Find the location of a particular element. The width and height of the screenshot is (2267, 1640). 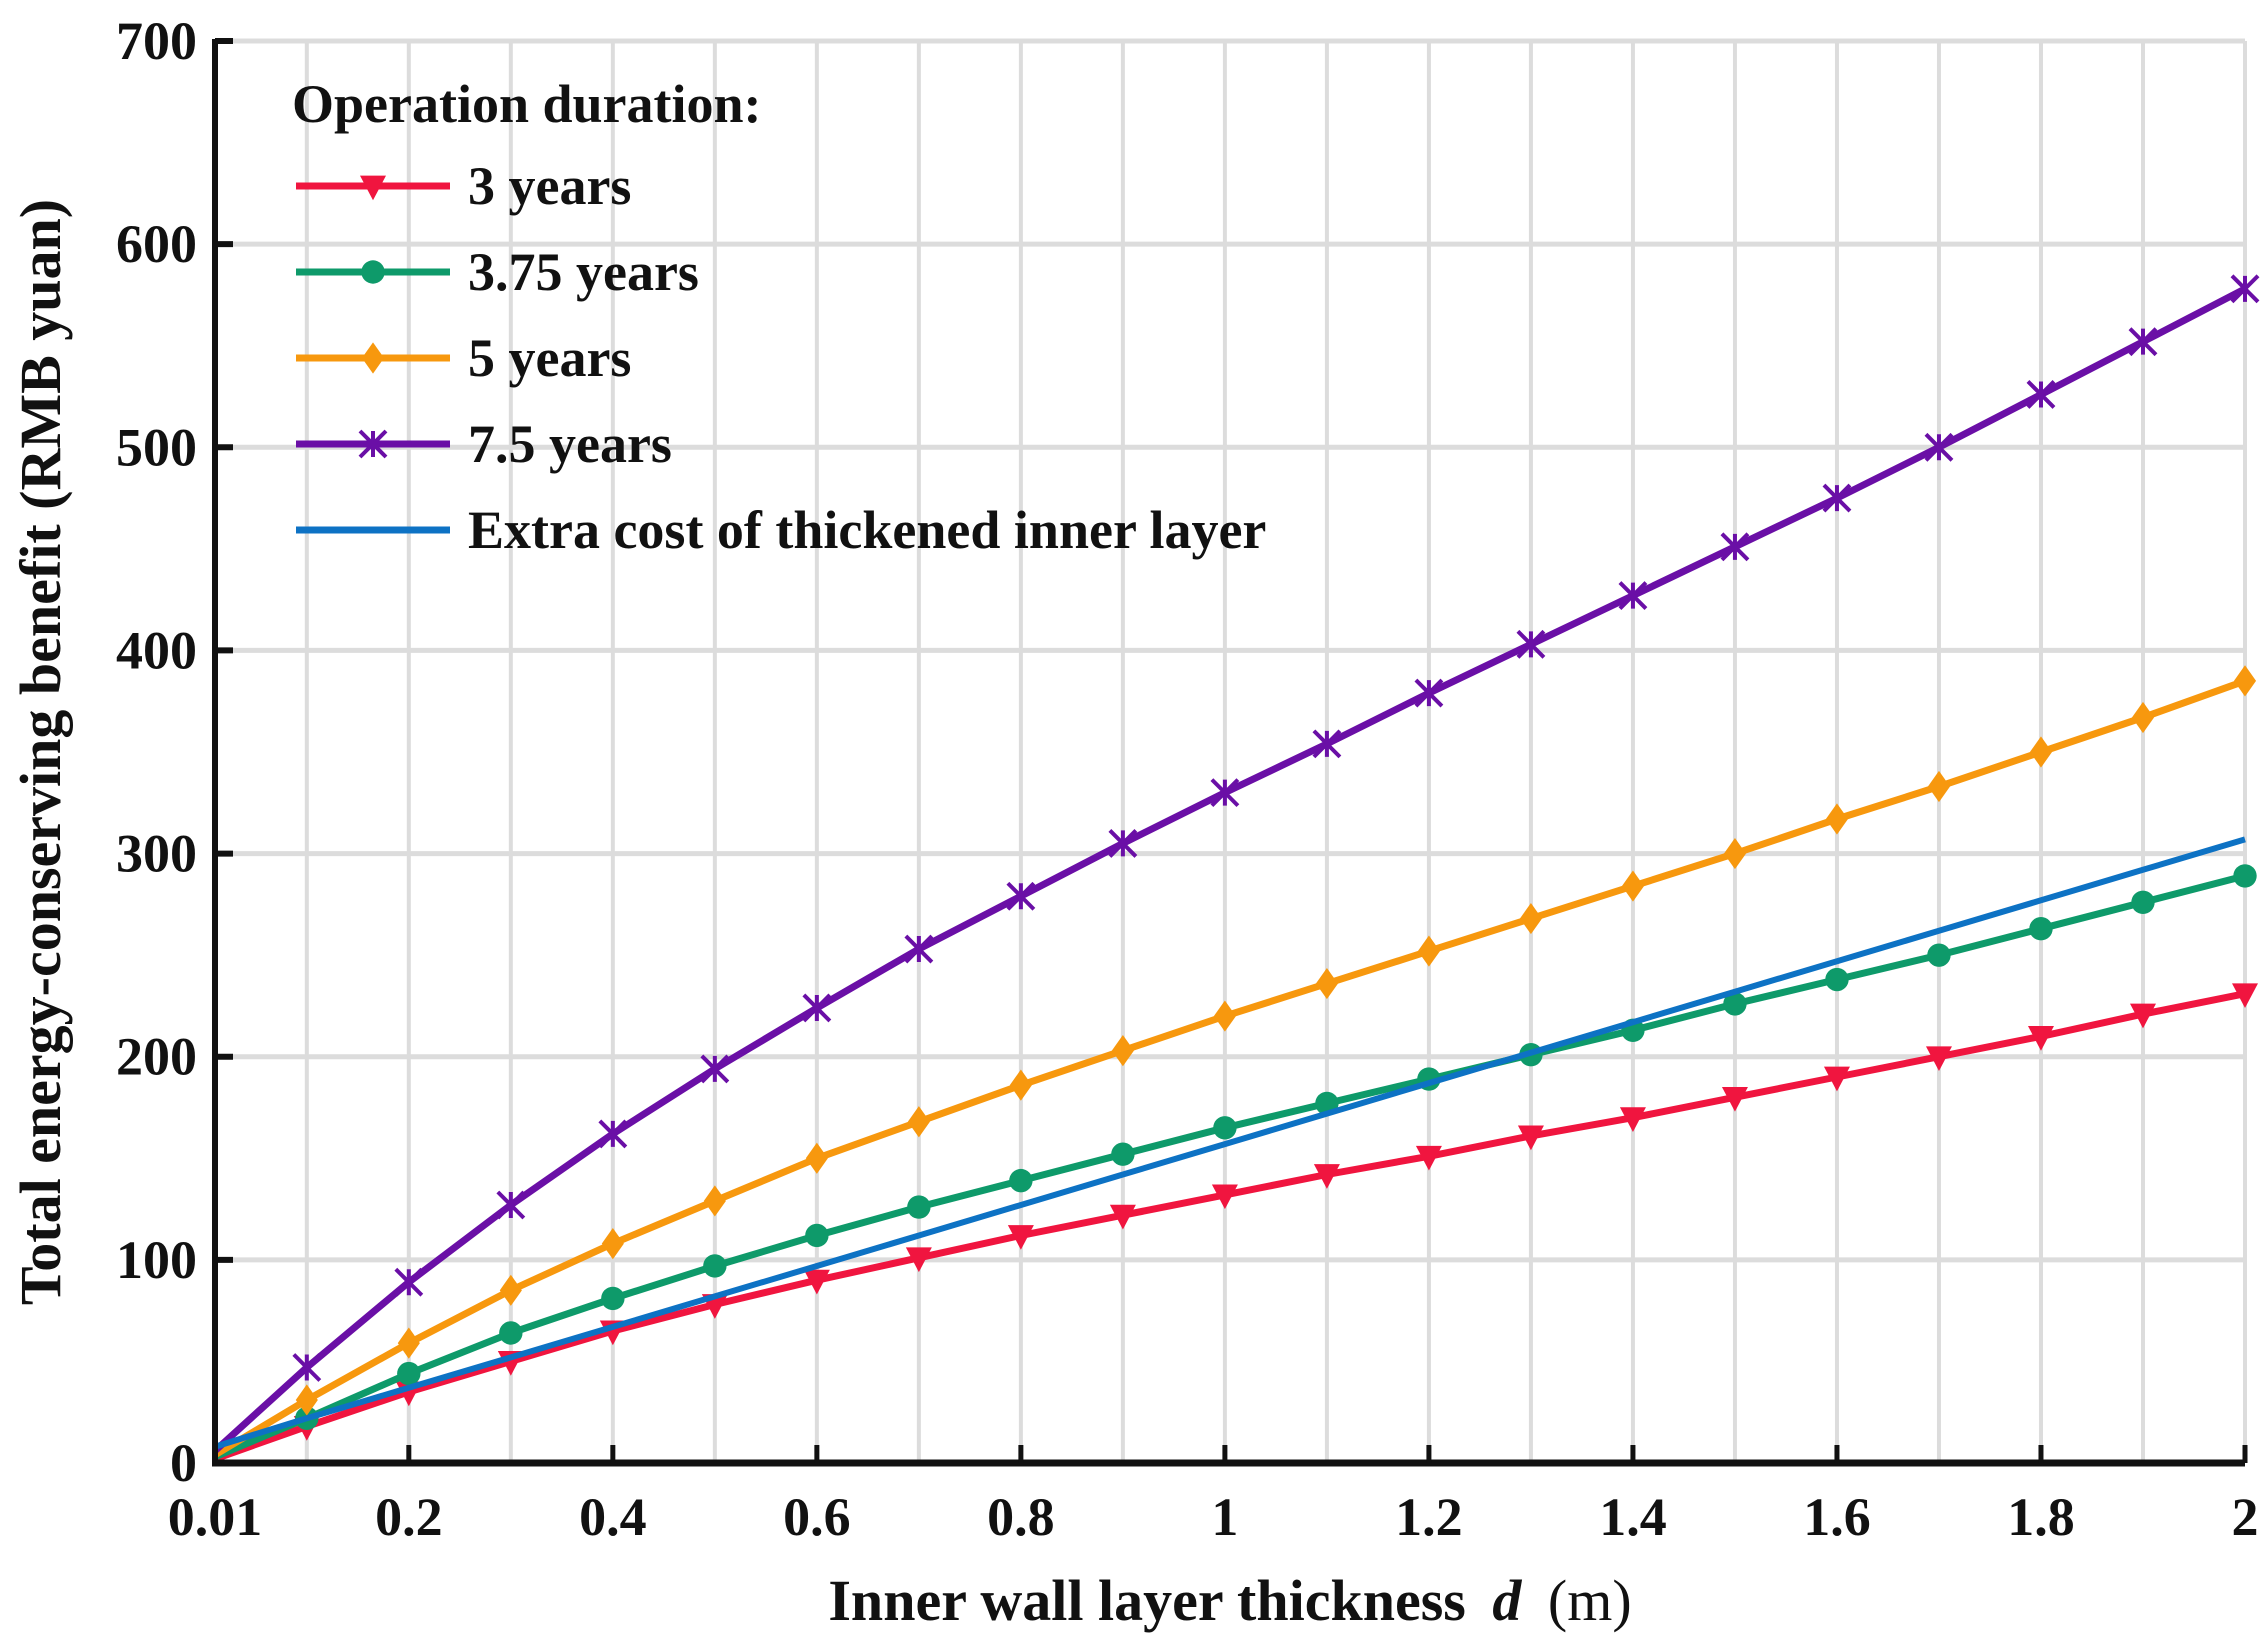

y-tick-label: 400 is located at coordinates (156, 650).